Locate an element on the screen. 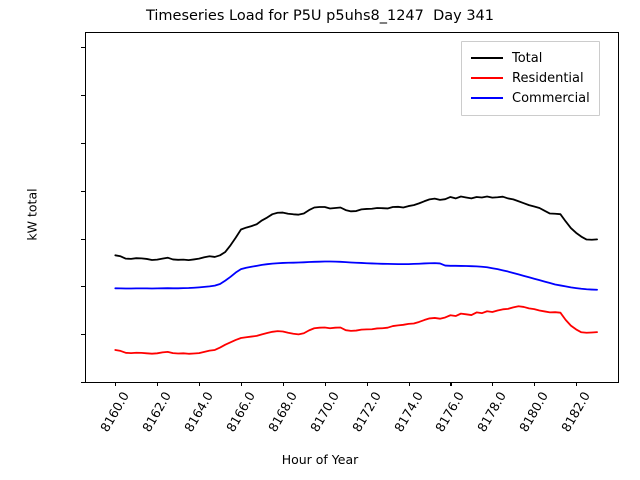 The width and height of the screenshot is (640, 480). legend-item: Commercial is located at coordinates (530, 98).